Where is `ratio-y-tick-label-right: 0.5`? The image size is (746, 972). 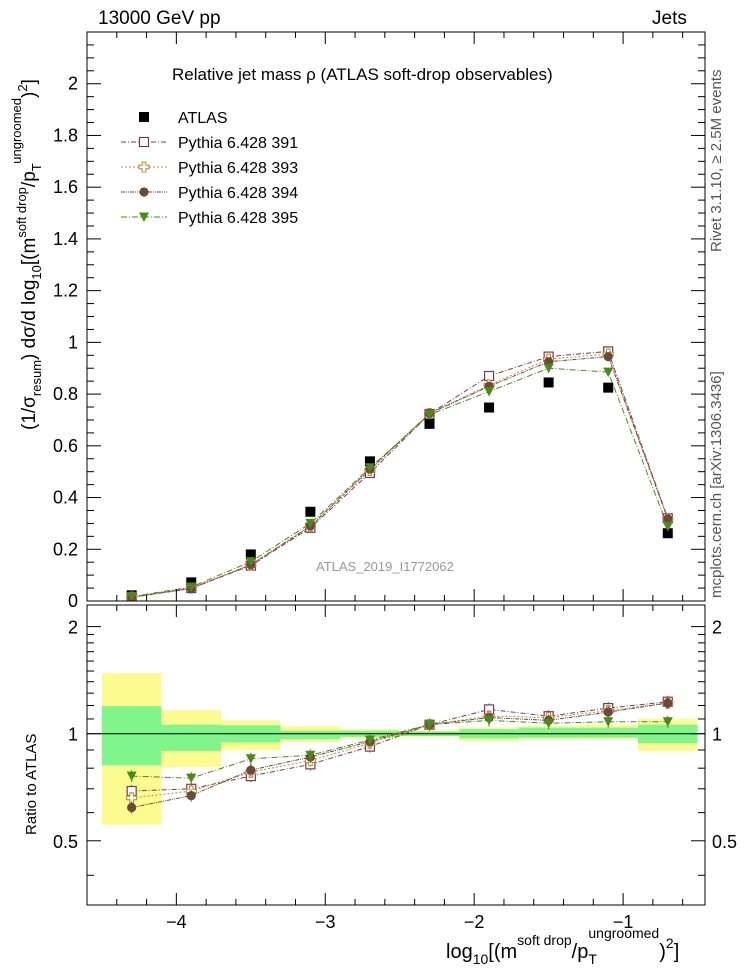 ratio-y-tick-label-right: 0.5 is located at coordinates (724, 842).